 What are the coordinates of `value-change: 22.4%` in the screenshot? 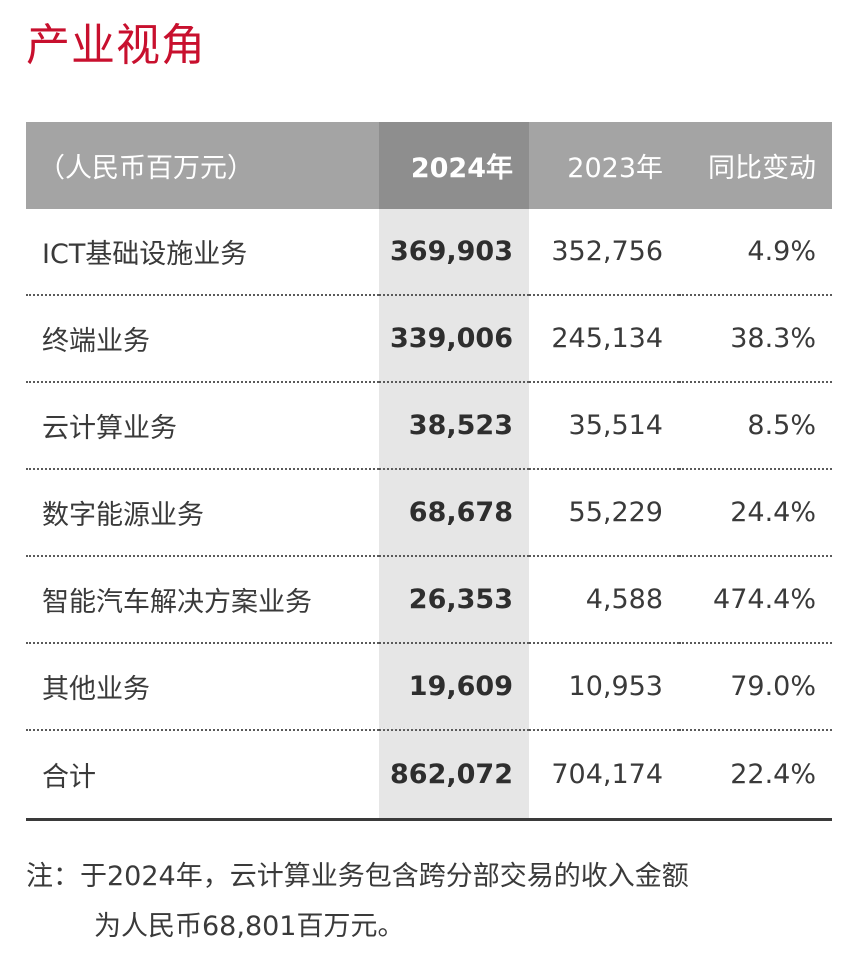 It's located at (773, 774).